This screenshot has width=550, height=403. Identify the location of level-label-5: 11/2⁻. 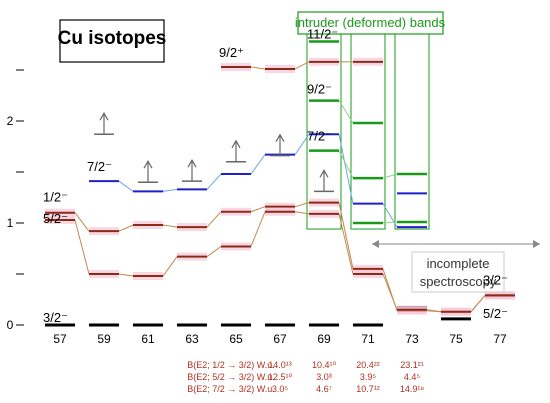
(322, 33).